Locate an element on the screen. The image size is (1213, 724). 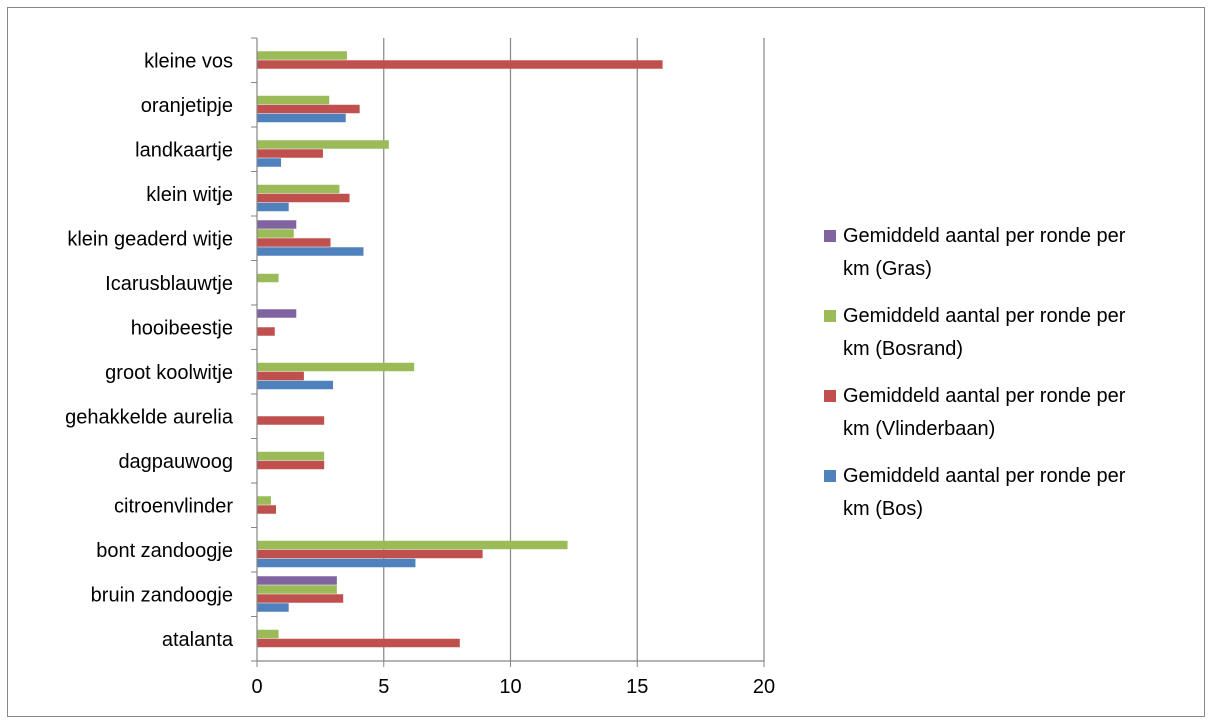
legend-label: km (Gras) is located at coordinates (887, 269).